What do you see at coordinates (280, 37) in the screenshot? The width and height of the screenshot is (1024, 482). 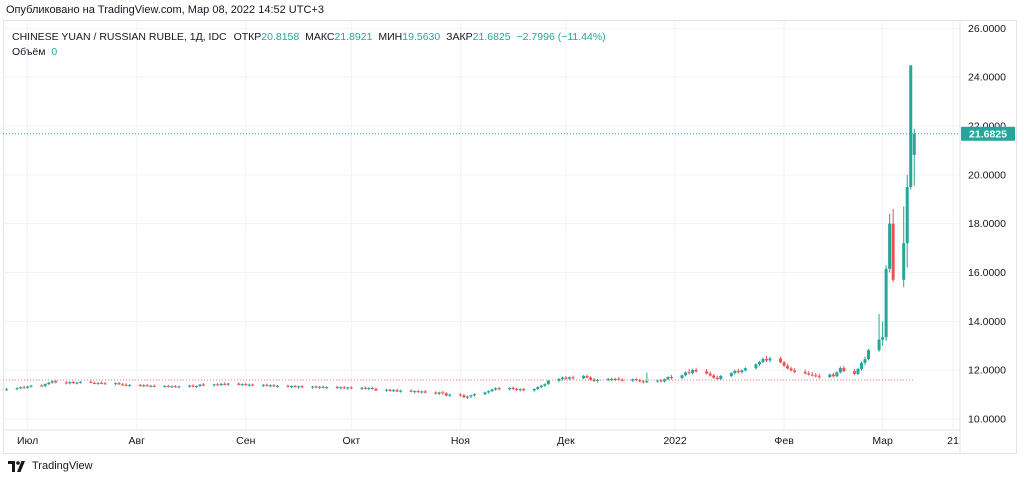 I see `legend-open-value: 20.8158` at bounding box center [280, 37].